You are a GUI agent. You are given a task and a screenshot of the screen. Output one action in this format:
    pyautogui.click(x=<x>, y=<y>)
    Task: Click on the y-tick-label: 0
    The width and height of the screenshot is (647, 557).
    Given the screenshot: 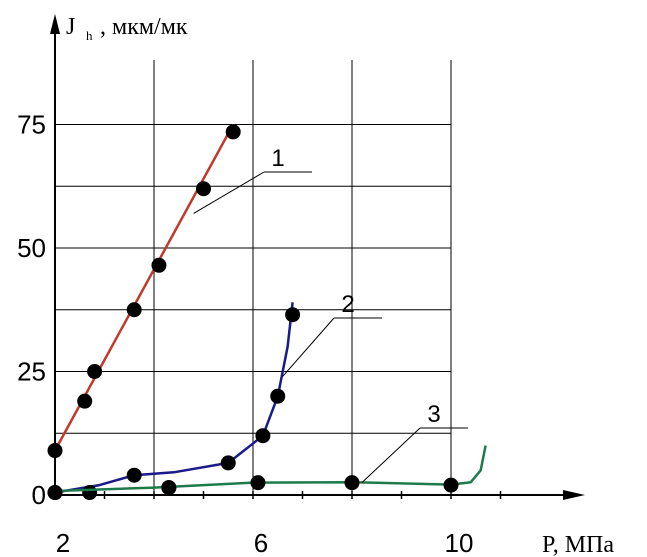 What is the action you would take?
    pyautogui.click(x=39, y=495)
    